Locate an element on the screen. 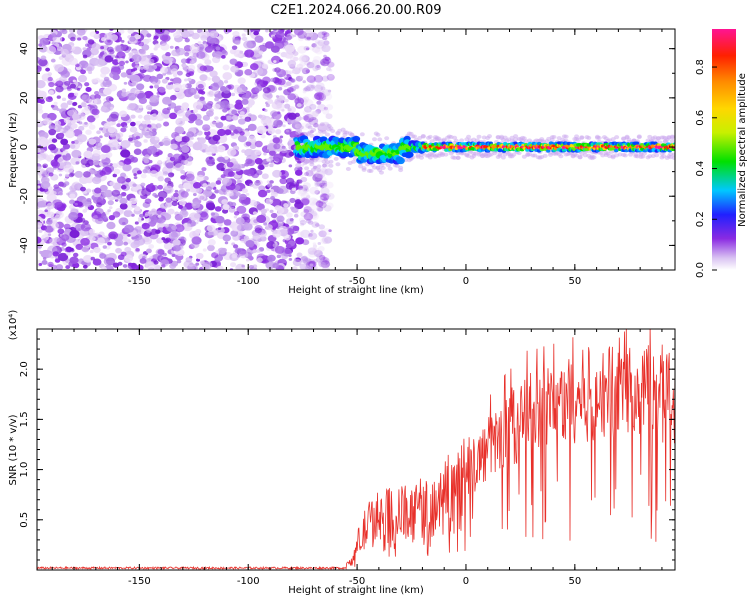 This screenshot has height=600, width=750. figure-title: C2E1.2024.066.20.00.R09 is located at coordinates (355, 10).